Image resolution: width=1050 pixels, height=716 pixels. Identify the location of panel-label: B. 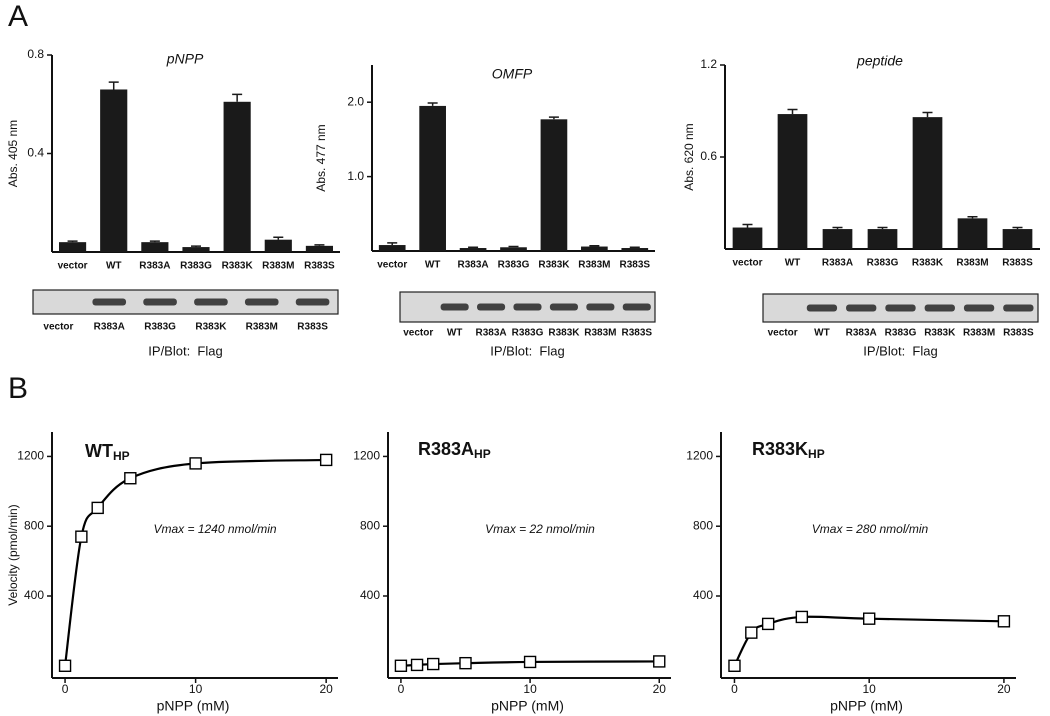
(18, 388).